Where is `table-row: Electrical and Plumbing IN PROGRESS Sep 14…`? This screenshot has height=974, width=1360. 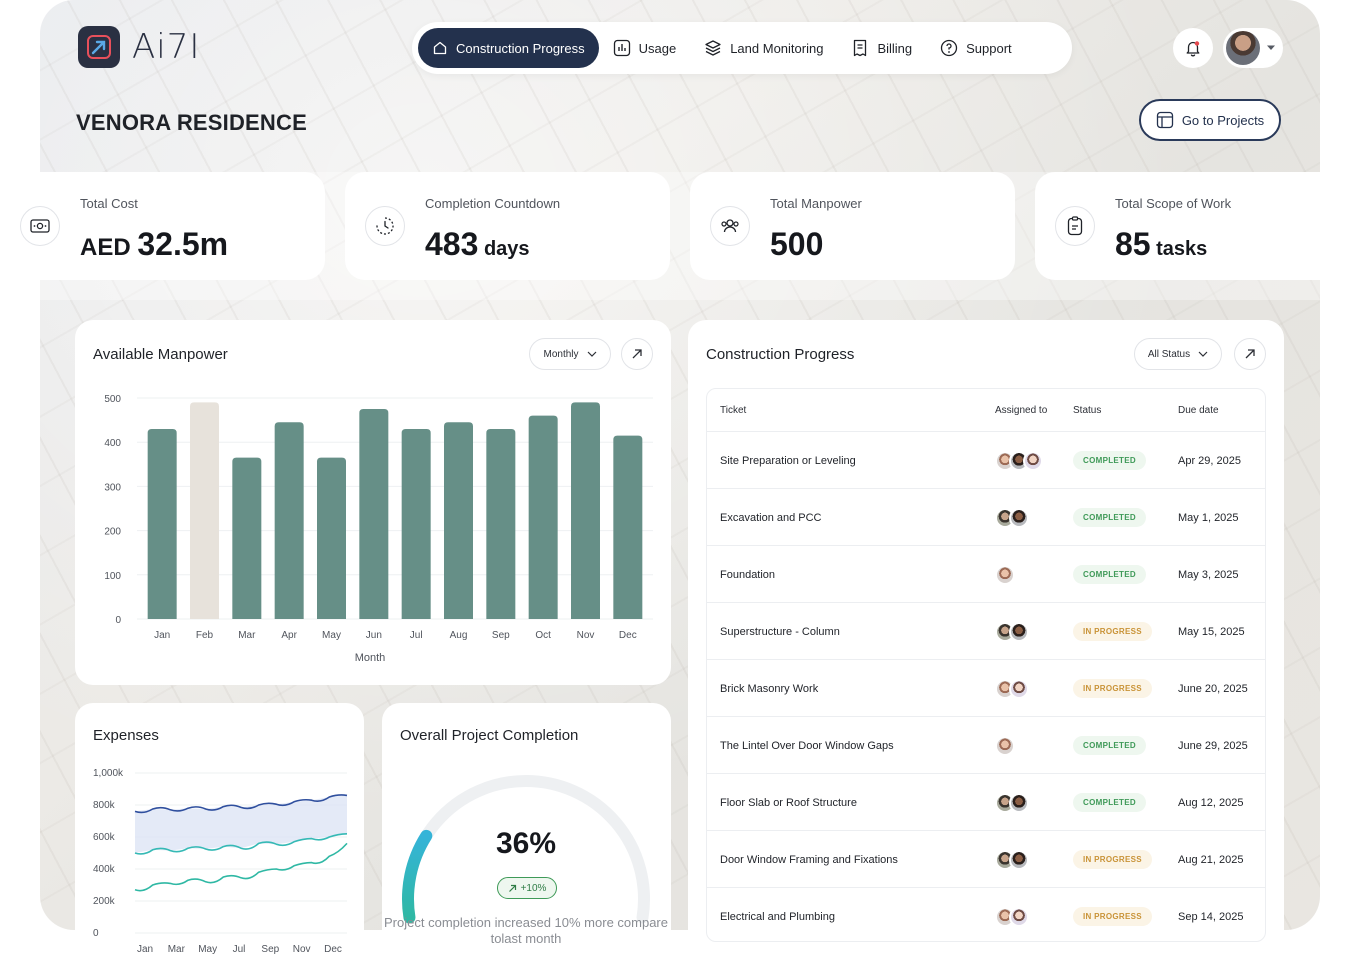
table-row: Electrical and Plumbing IN PROGRESS Sep 14… is located at coordinates (986, 914).